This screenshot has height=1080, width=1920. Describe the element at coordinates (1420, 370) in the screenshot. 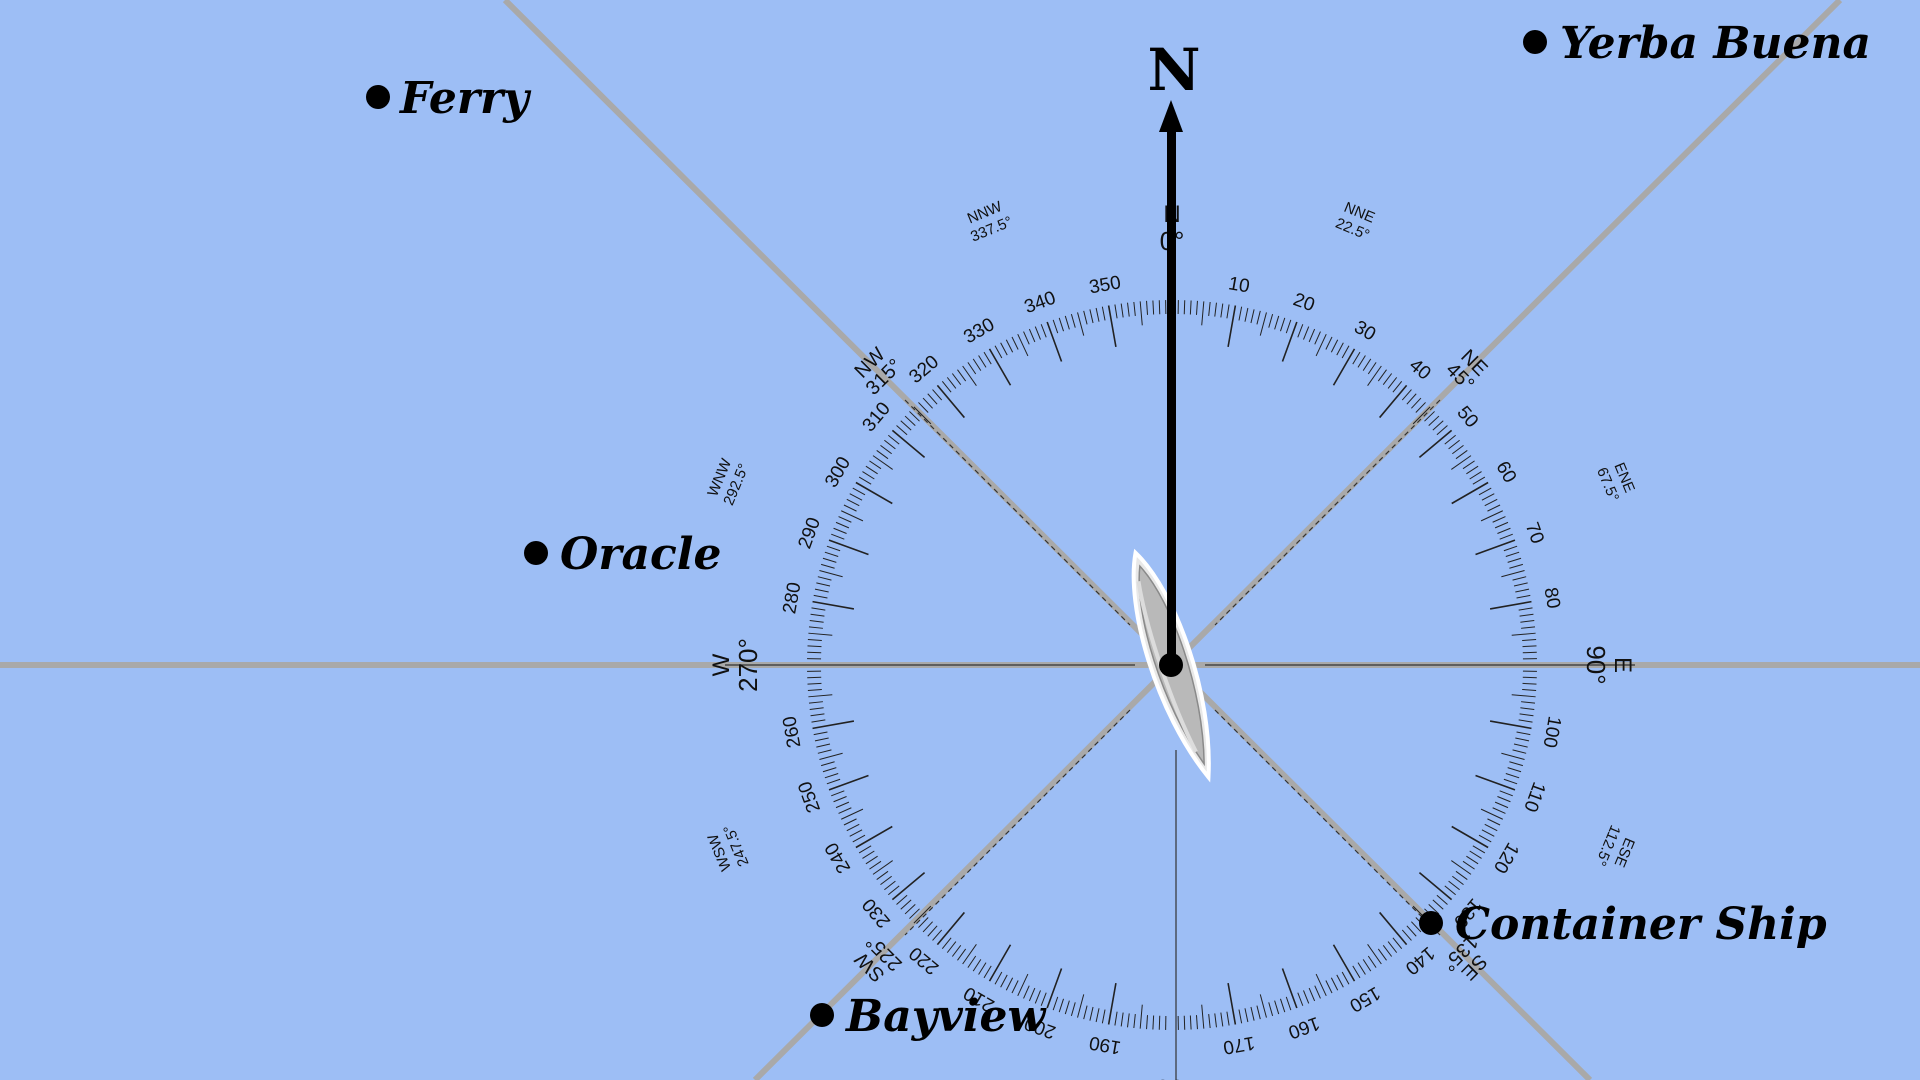

I see `degree-label: 40` at that location.